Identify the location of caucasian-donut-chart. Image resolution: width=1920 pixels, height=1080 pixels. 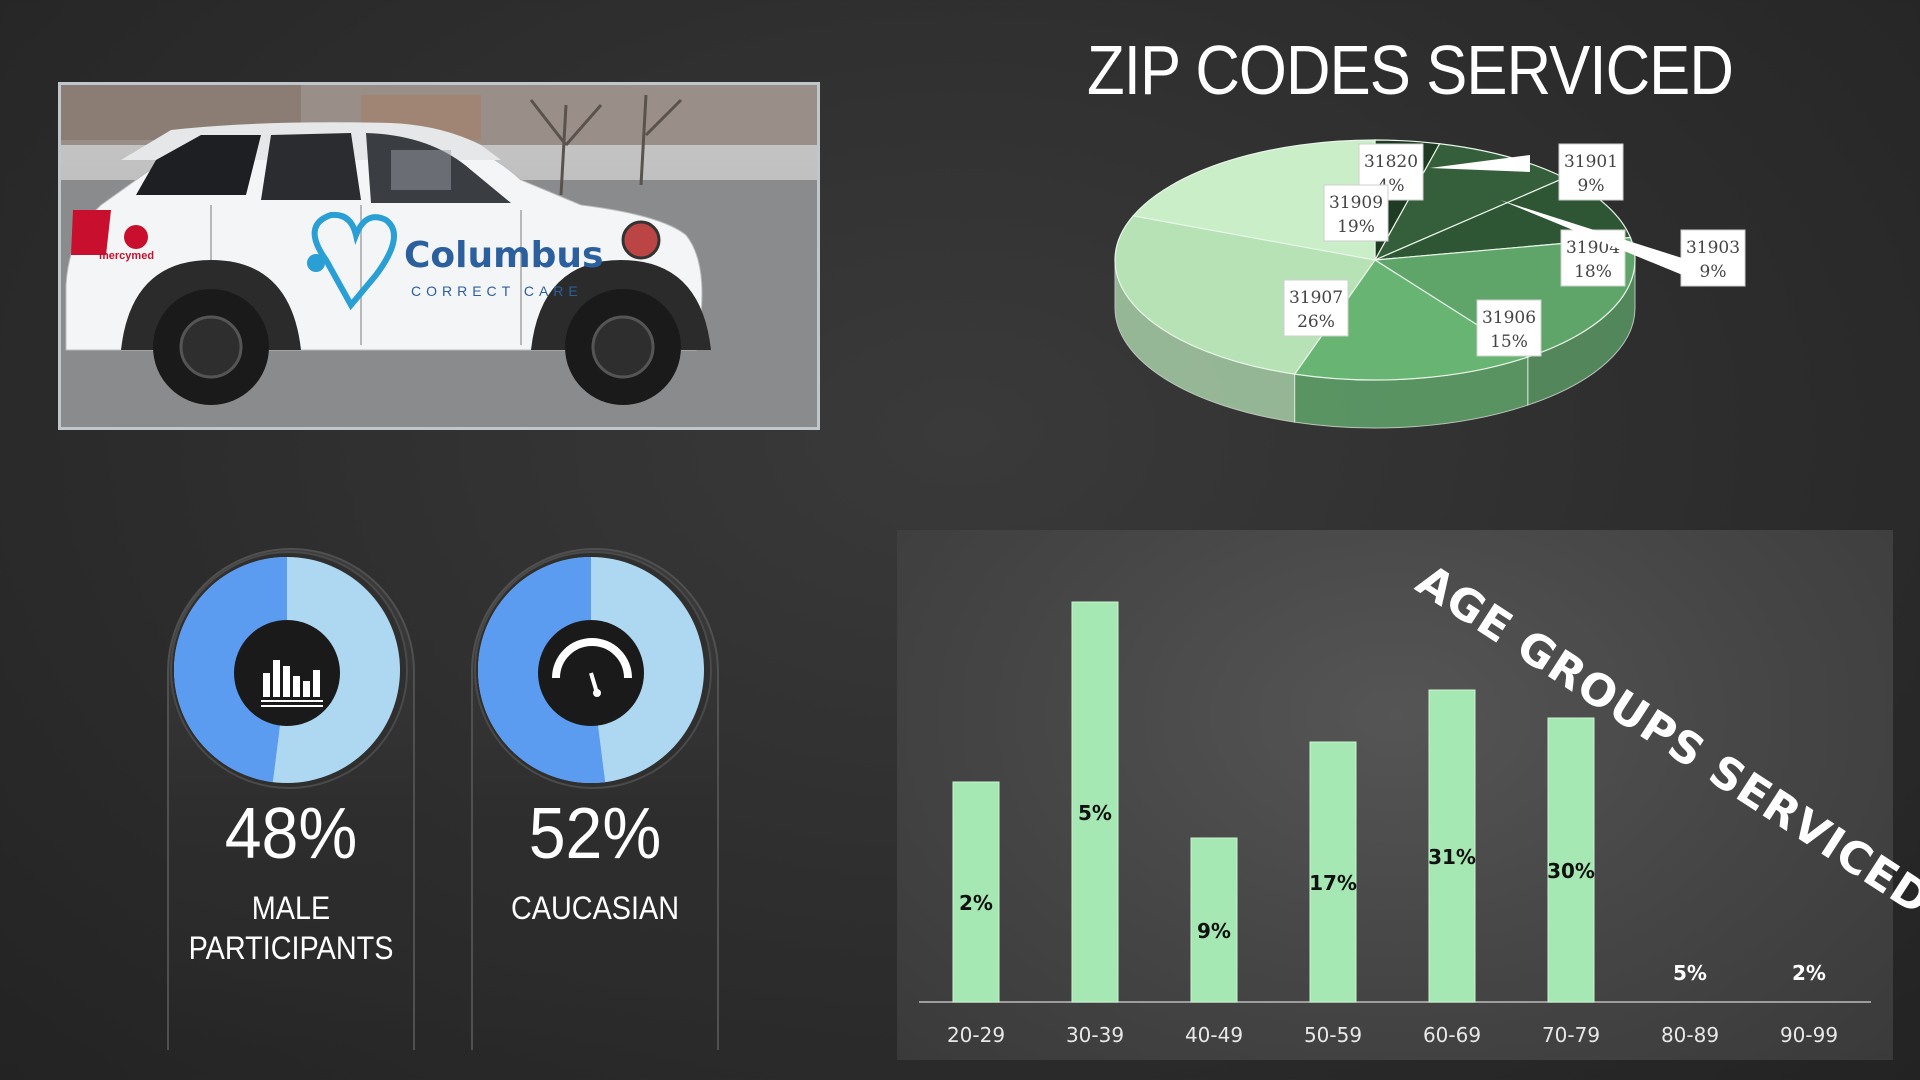
(593, 670).